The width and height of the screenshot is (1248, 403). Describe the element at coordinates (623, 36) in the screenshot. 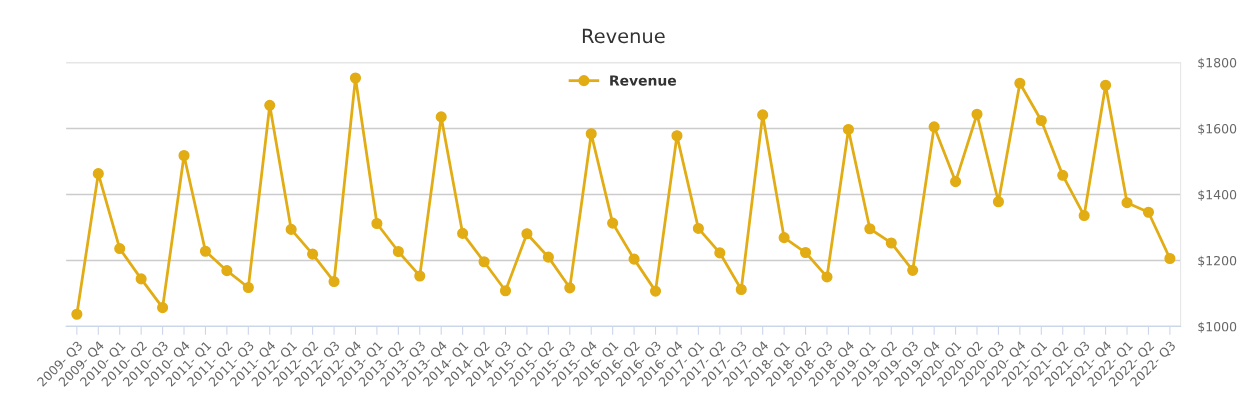

I see `chart-title: Revenue` at that location.